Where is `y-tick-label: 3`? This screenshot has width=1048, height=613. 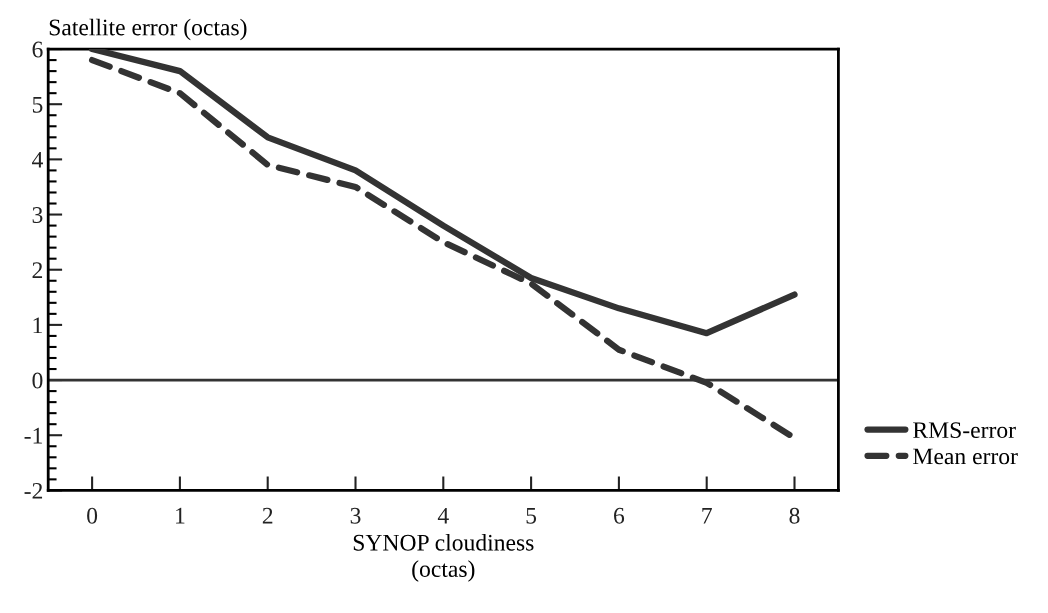
y-tick-label: 3 is located at coordinates (37, 215).